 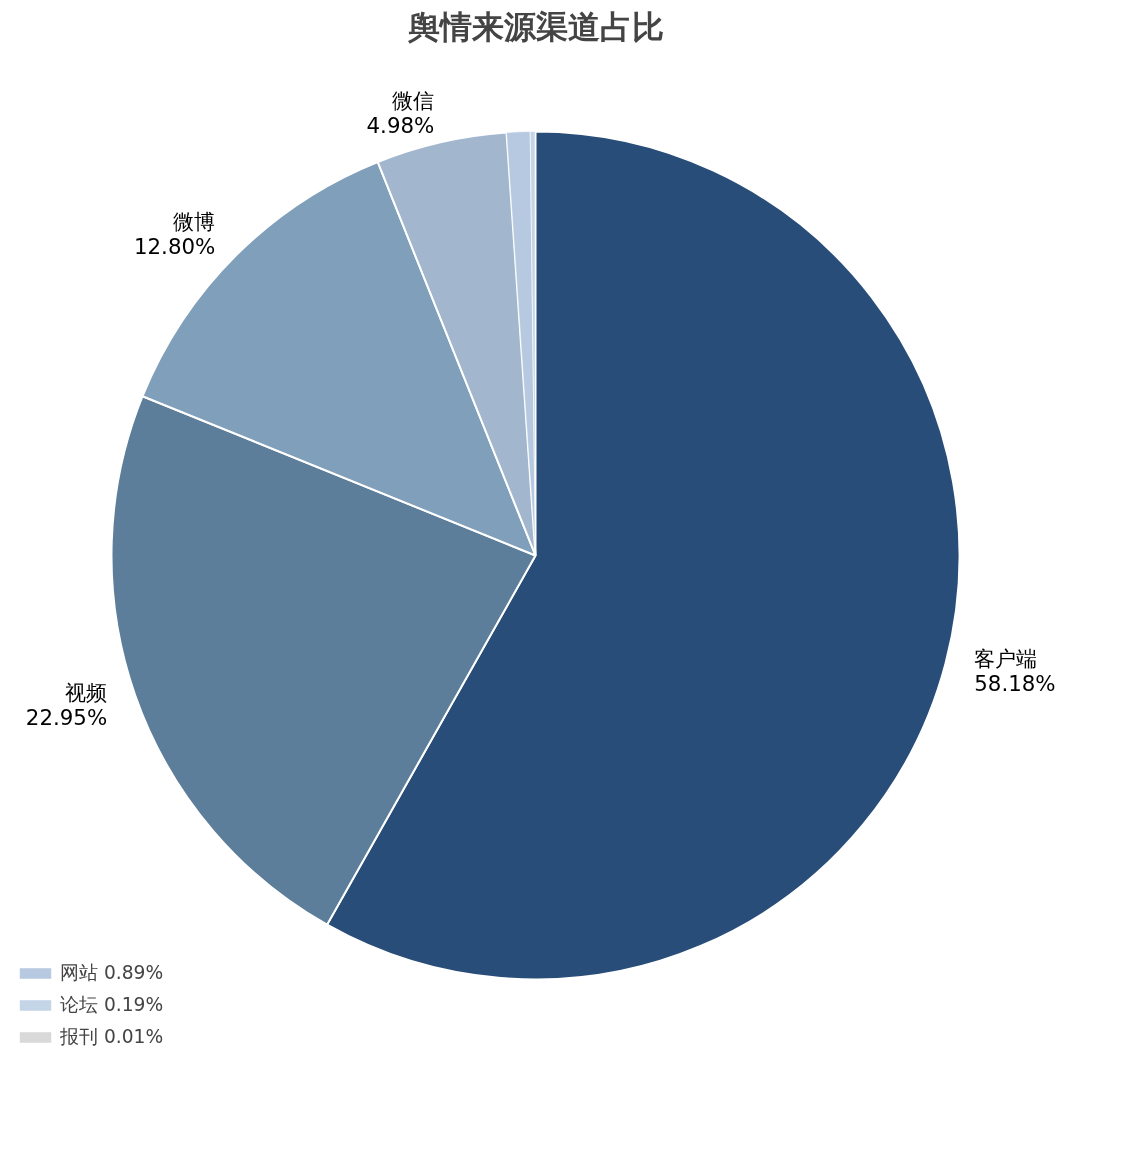 What do you see at coordinates (1006, 658) in the screenshot?
I see `slice-label: 客户端` at bounding box center [1006, 658].